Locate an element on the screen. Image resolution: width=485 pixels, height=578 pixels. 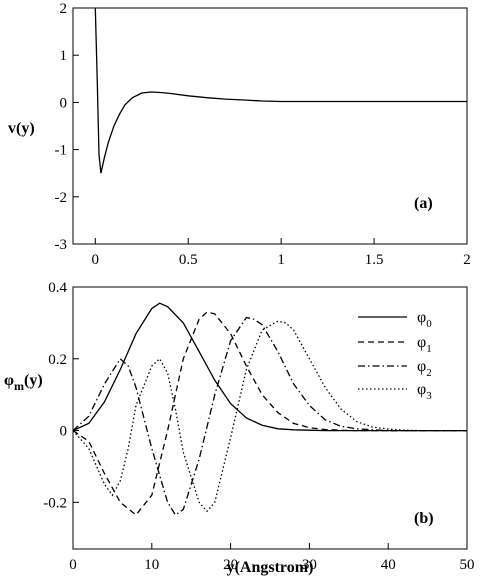
panel-b-ytick-label: 0.2 is located at coordinates (57, 360).